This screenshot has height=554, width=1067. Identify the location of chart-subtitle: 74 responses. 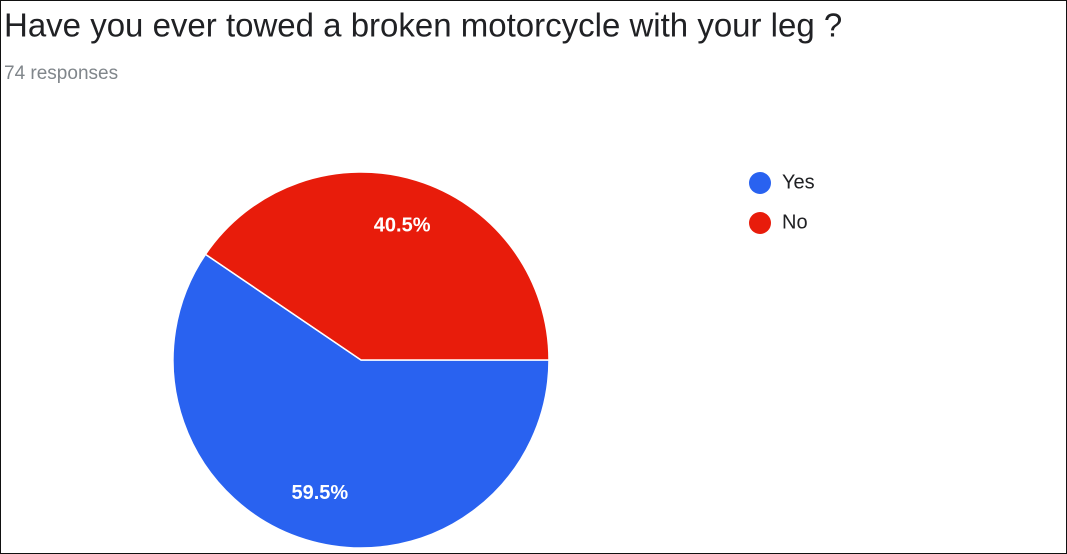
(61, 73).